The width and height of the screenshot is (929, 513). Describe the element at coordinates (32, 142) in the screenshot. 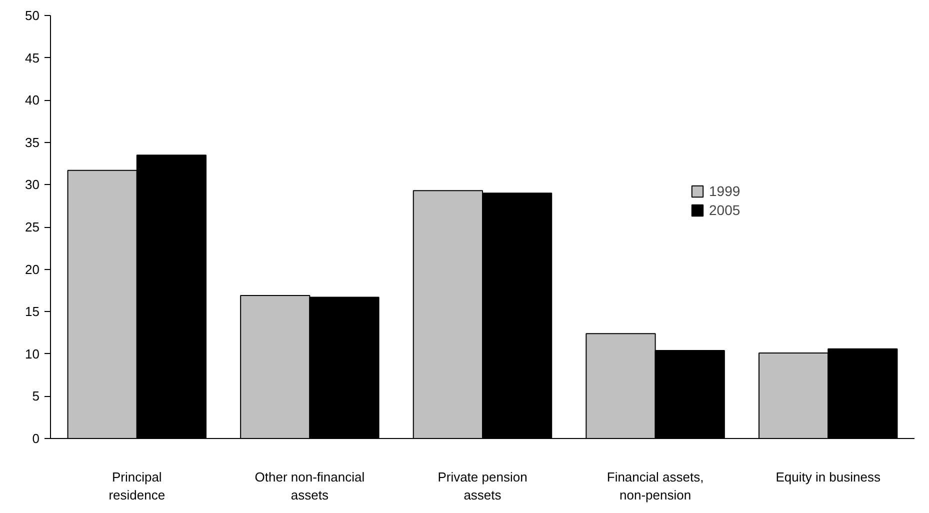

I see `y-tick-label: 35` at that location.